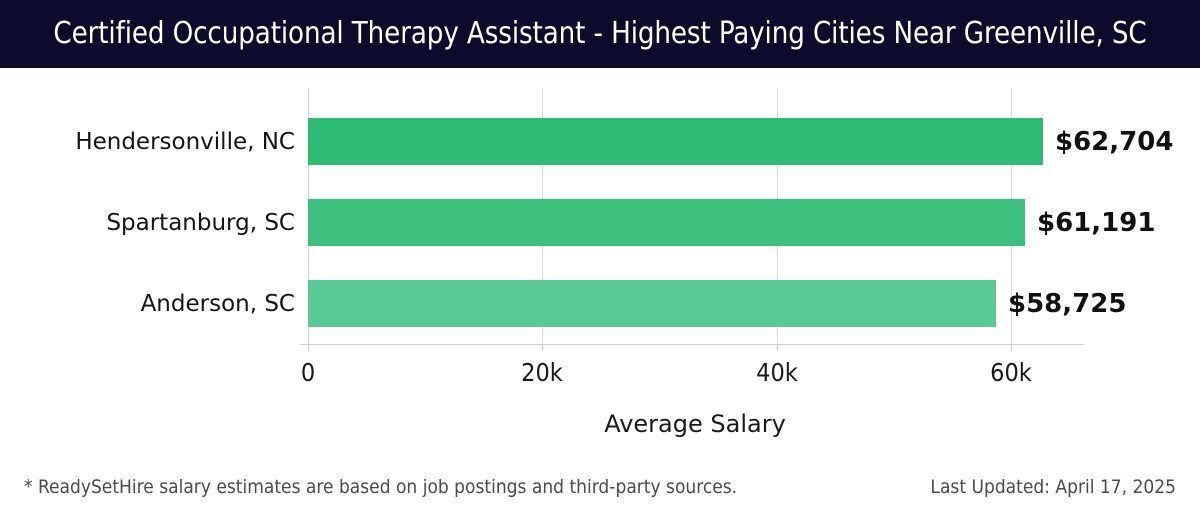  Describe the element at coordinates (1114, 141) in the screenshot. I see `bar-value-label: $62,704` at that location.